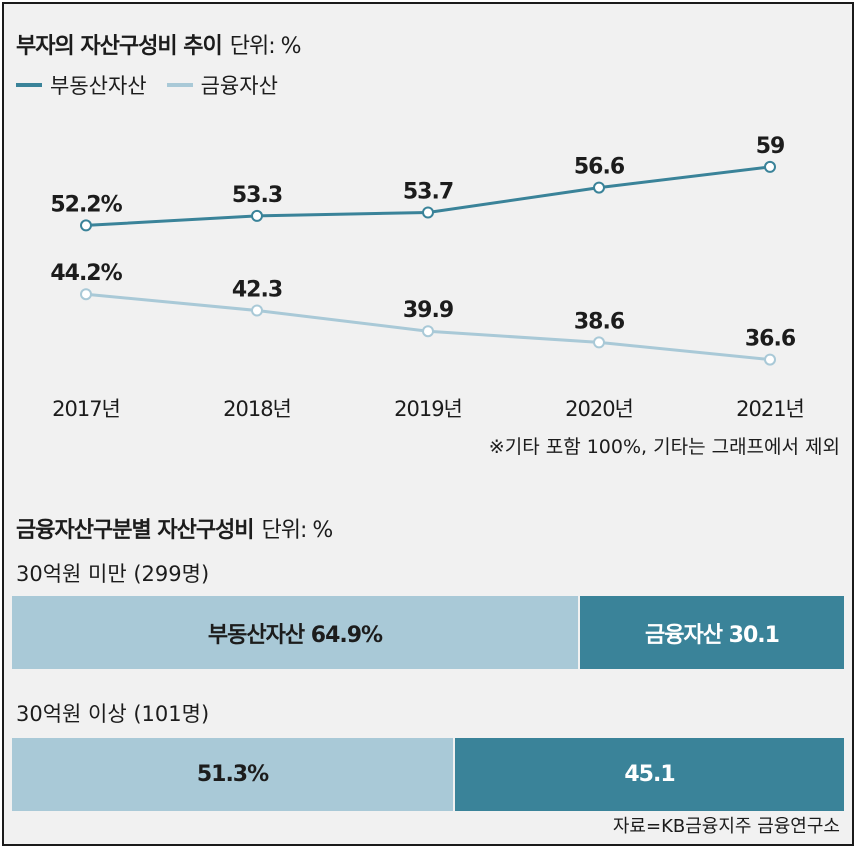 This screenshot has height=848, width=856. I want to click on legend-item-financial: 금융자산, so click(222, 85).